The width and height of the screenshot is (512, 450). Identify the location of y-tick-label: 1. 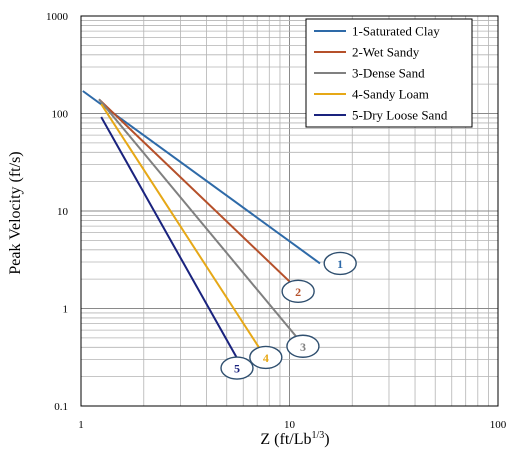
(66, 310).